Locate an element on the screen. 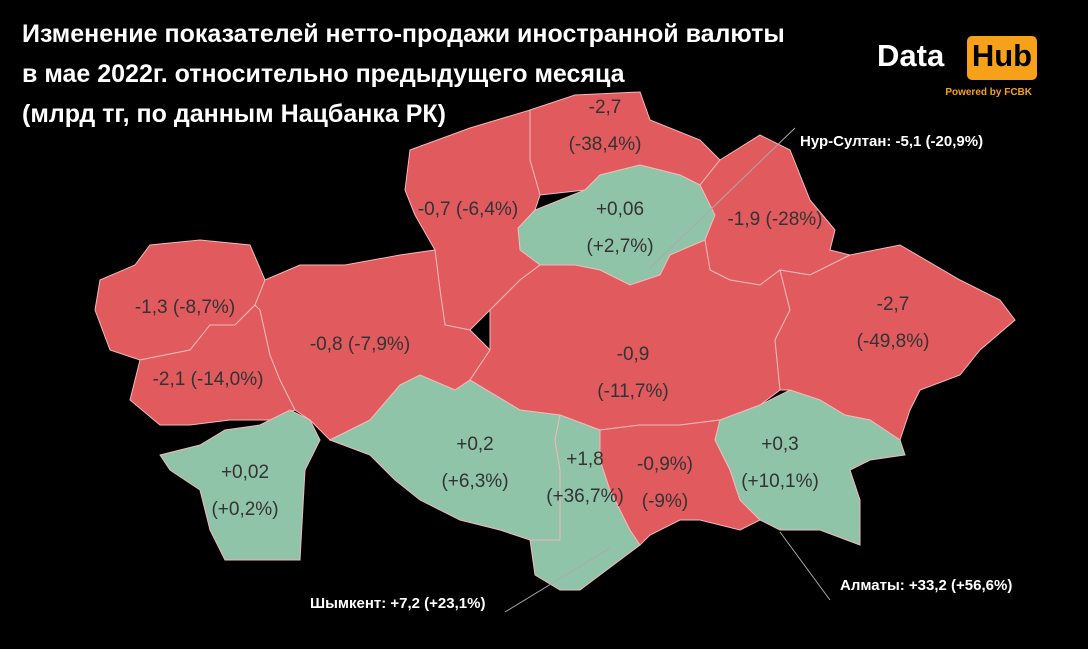 This screenshot has height=649, width=1088. logo-right: Hub is located at coordinates (1002, 55).